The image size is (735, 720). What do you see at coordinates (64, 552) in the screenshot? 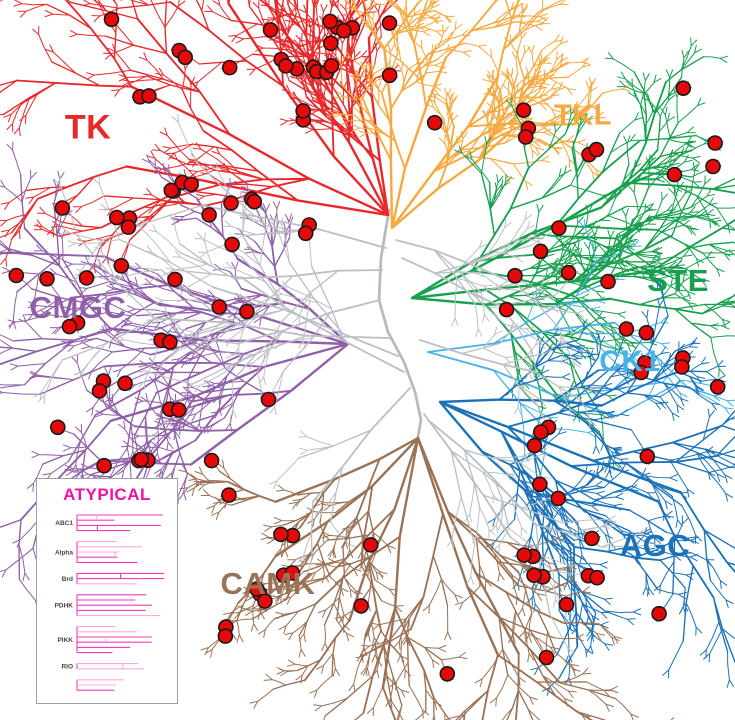
I see `atypical-subgroup-label: Alpha` at bounding box center [64, 552].